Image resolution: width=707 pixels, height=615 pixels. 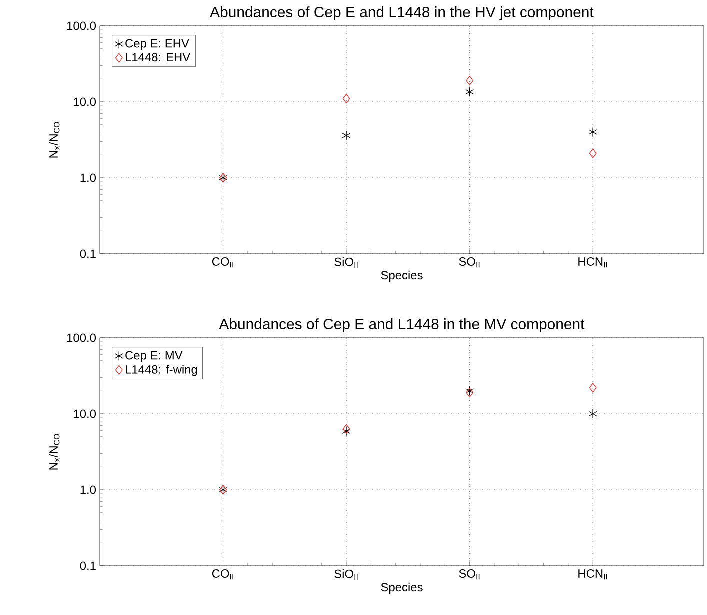 What do you see at coordinates (154, 356) in the screenshot?
I see `legend-label: Cep E: MV` at bounding box center [154, 356].